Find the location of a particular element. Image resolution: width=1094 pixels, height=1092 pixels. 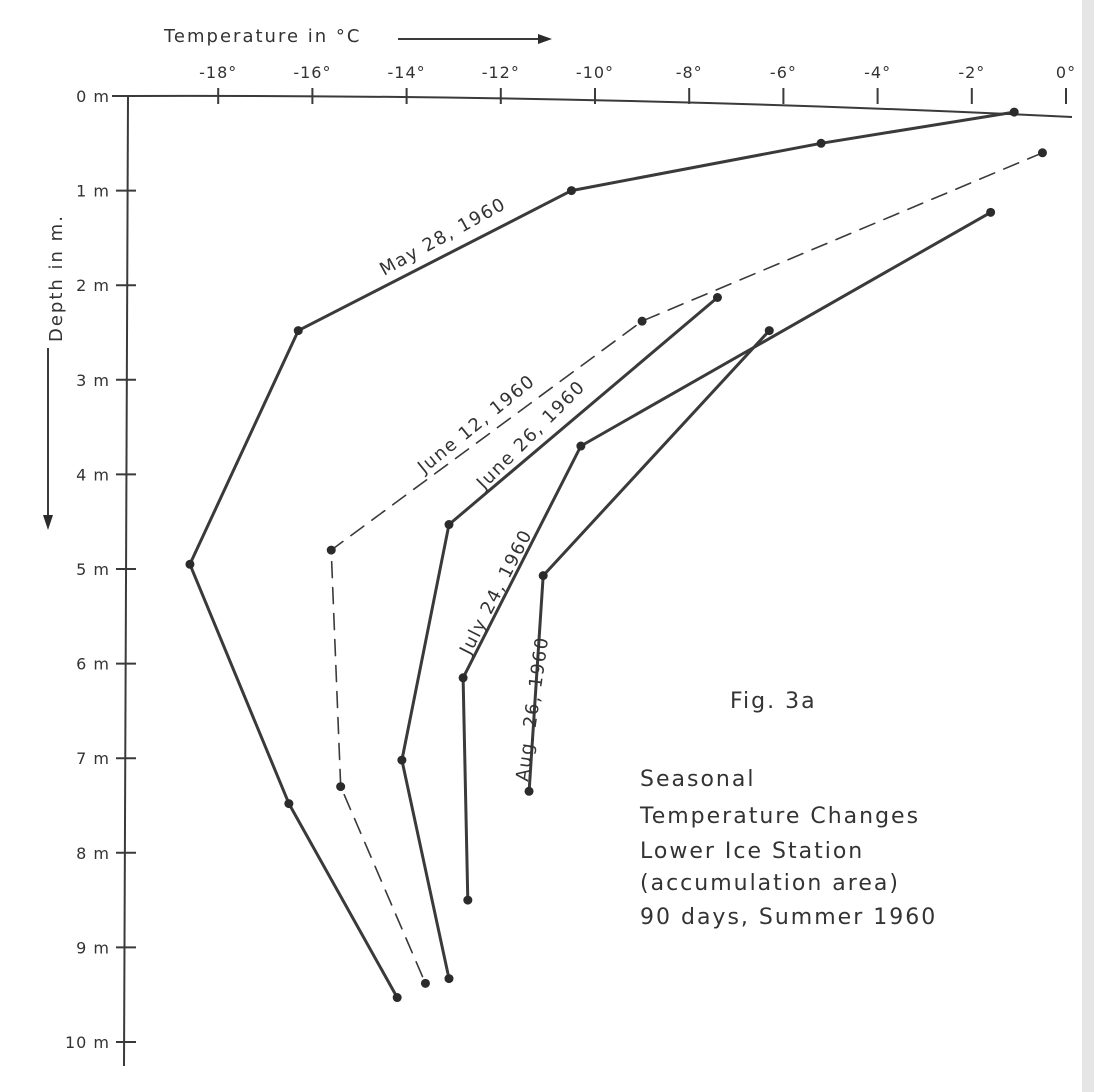

x-axis-title-arrow-head is located at coordinates (545, 39).